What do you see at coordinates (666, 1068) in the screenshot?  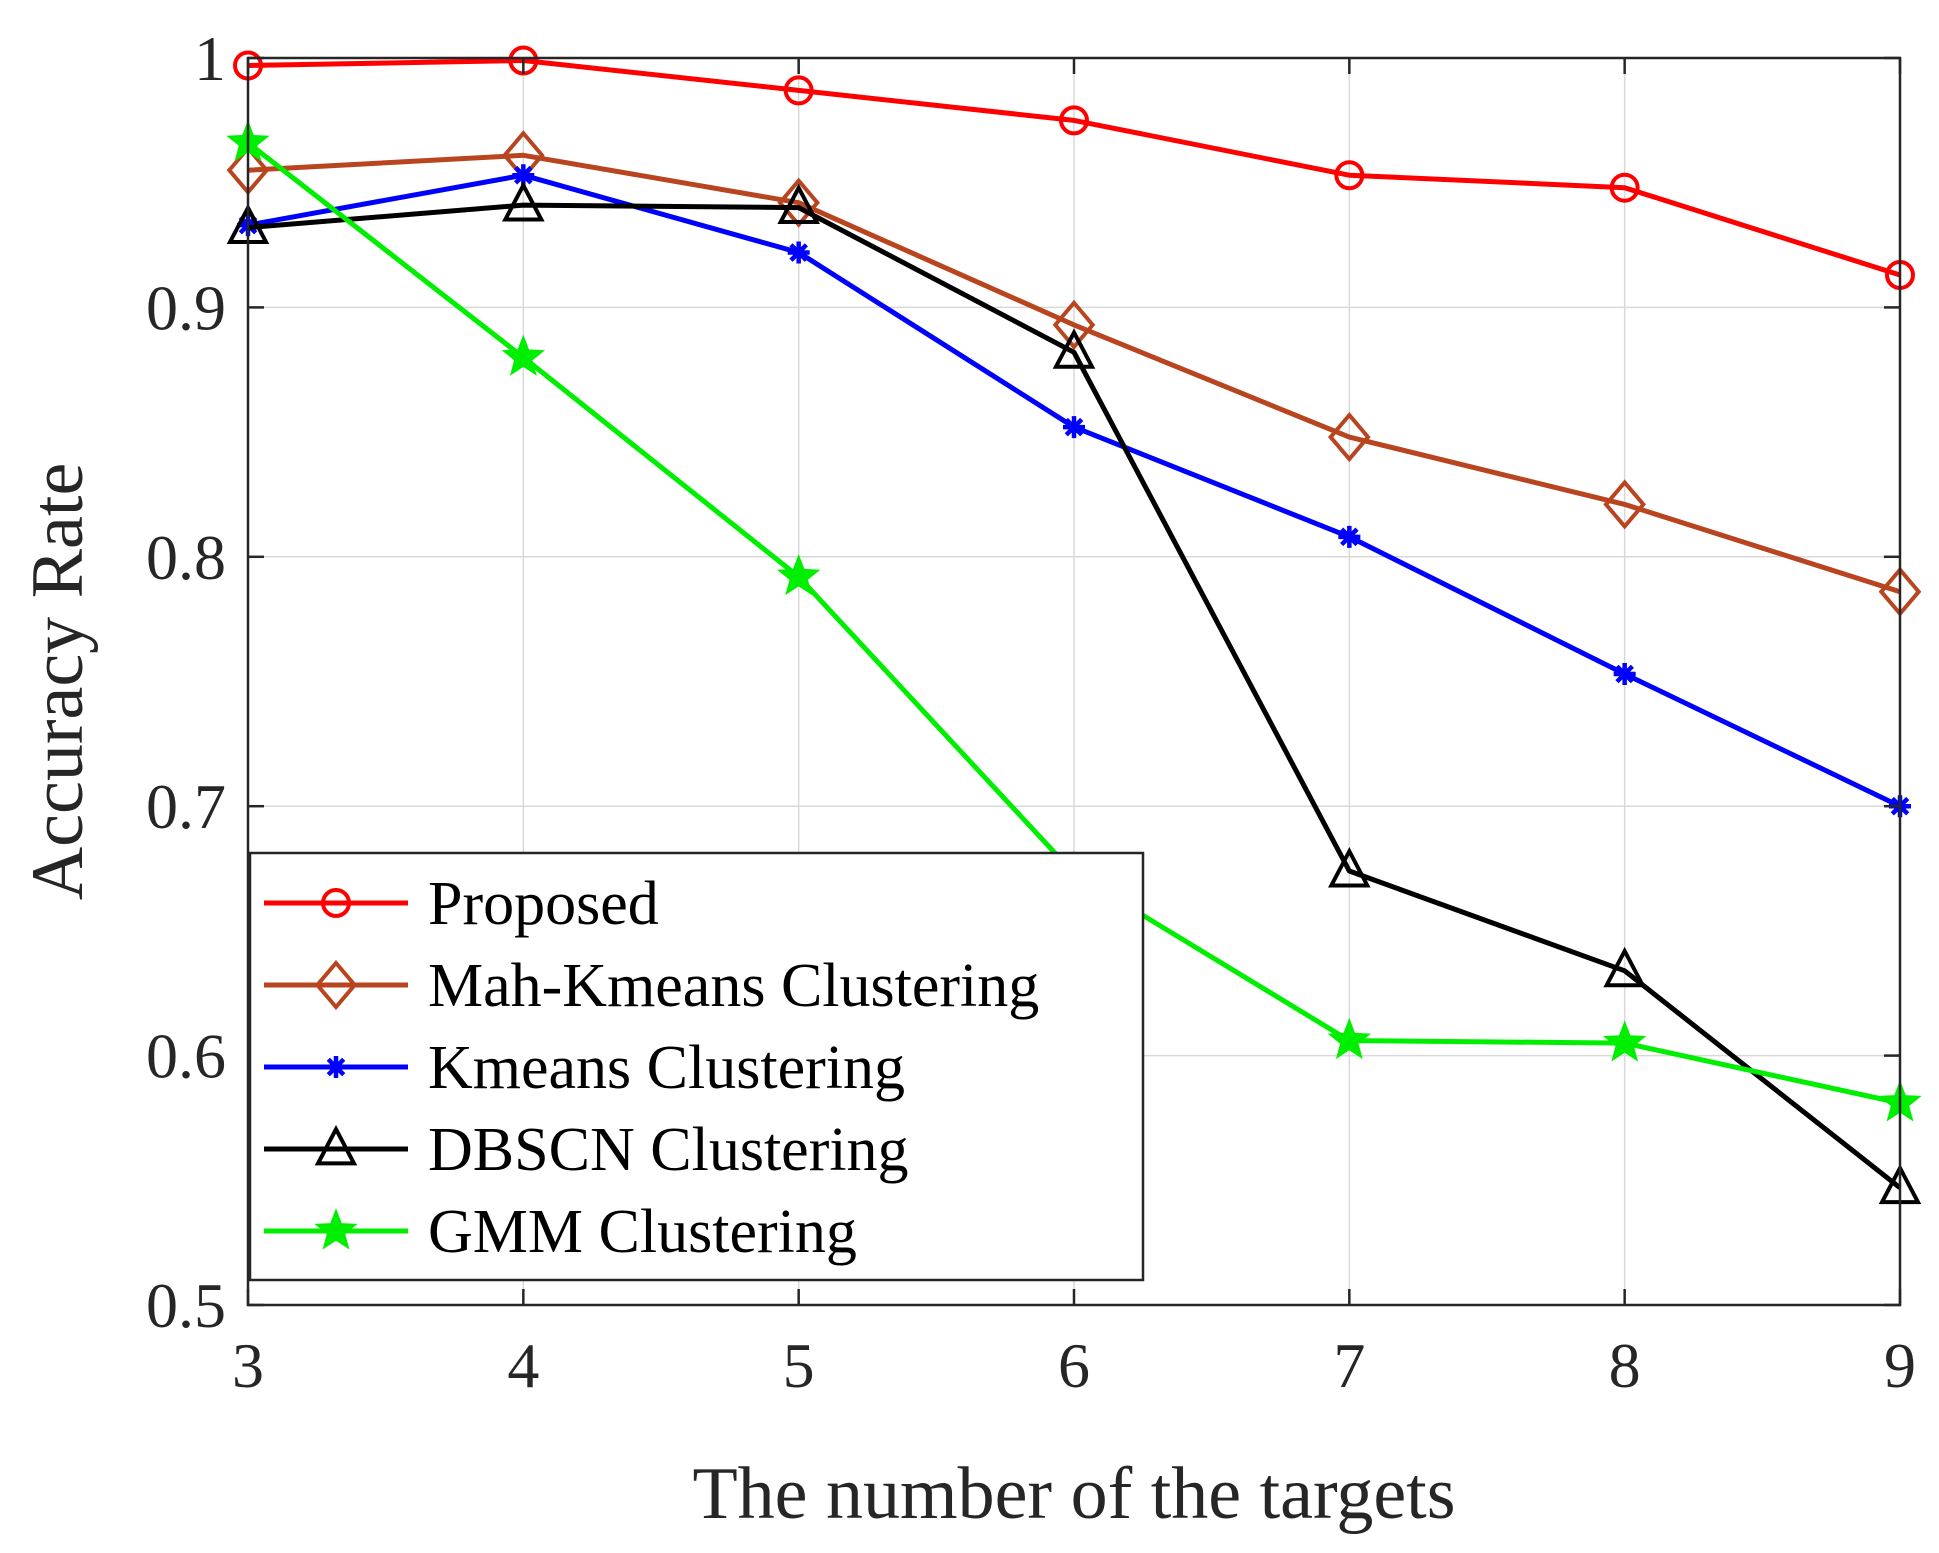 I see `legend-label: Kmeans Clustering` at bounding box center [666, 1068].